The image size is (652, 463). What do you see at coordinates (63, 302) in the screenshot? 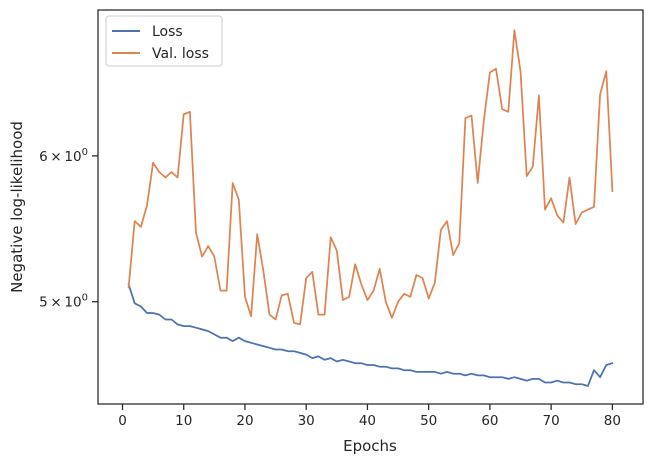
I see `y-tick-label: 5 × 100` at bounding box center [63, 302].